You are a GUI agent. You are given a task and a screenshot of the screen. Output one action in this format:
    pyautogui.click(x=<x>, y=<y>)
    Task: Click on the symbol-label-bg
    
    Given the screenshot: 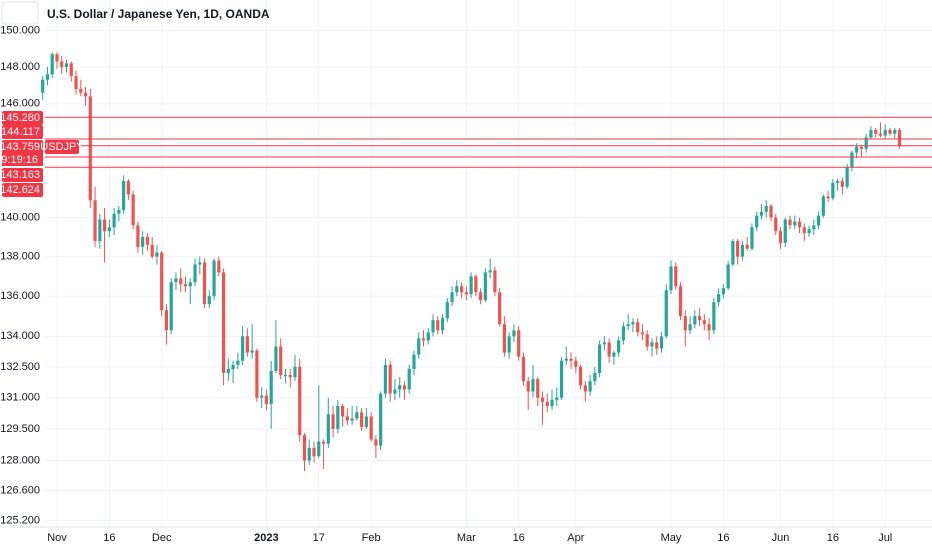 What is the action you would take?
    pyautogui.click(x=62, y=147)
    